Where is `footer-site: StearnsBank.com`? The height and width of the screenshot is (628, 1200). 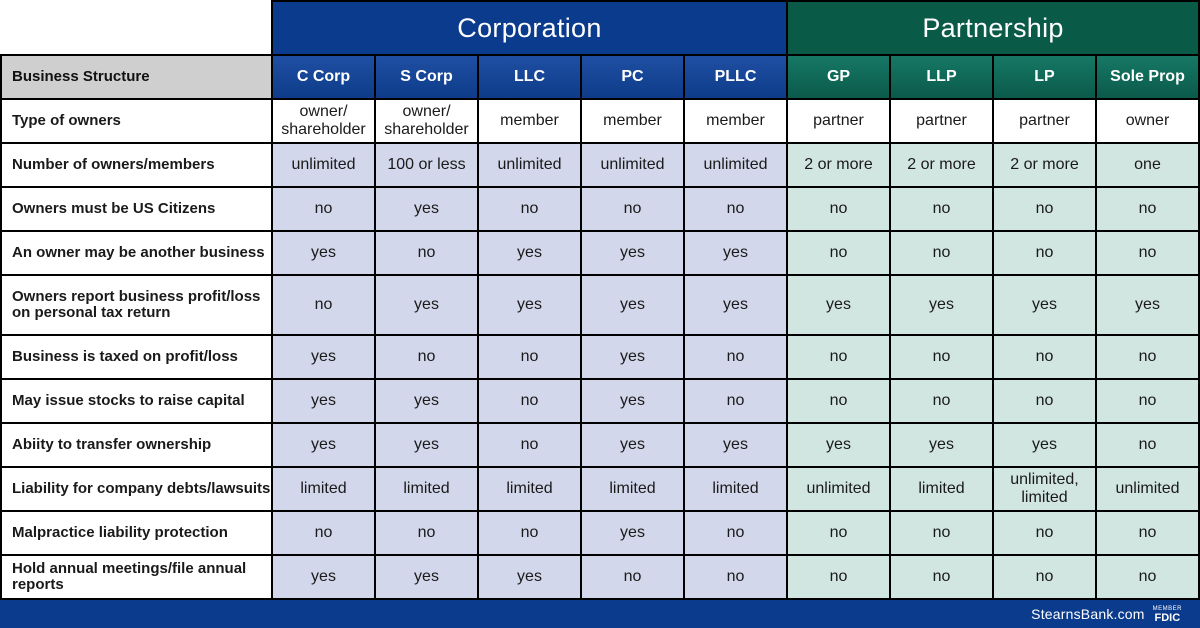 footer-site: StearnsBank.com is located at coordinates (1088, 614).